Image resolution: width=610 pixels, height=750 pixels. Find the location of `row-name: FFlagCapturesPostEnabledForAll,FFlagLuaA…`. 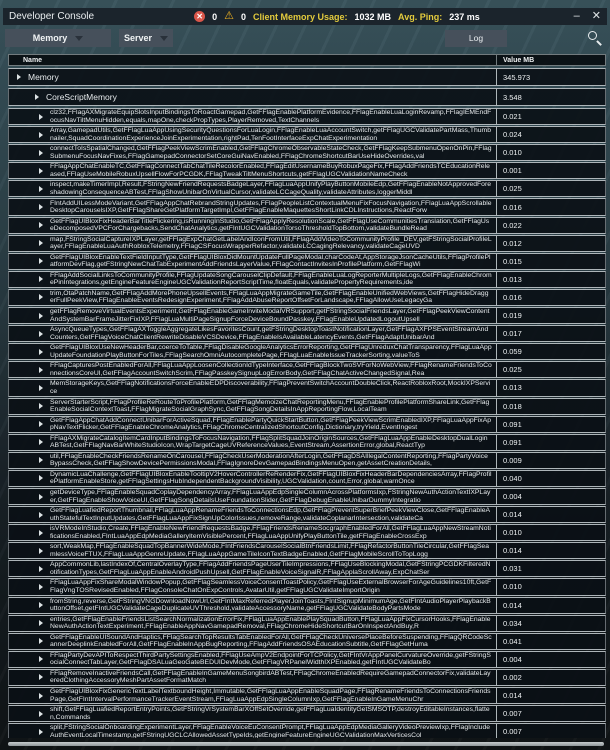

row-name: FFlagCapturesPostEnabledForAll,FFlagLuaA… is located at coordinates (271, 369).